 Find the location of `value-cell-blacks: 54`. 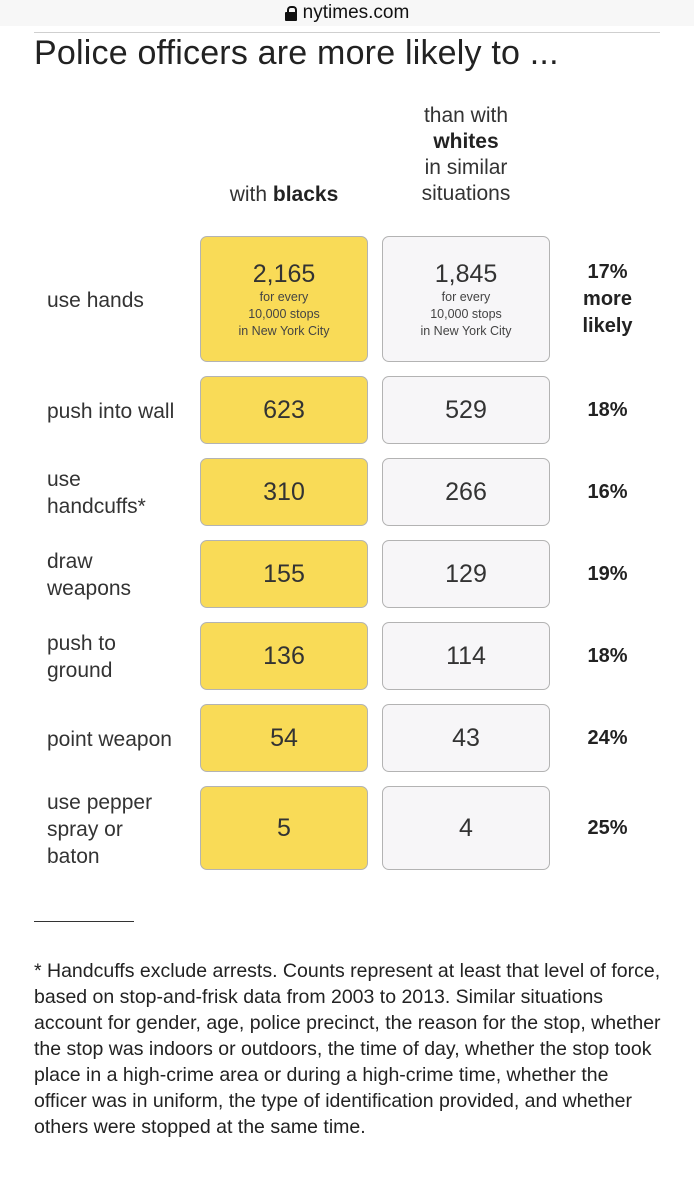

value-cell-blacks: 54 is located at coordinates (284, 738).